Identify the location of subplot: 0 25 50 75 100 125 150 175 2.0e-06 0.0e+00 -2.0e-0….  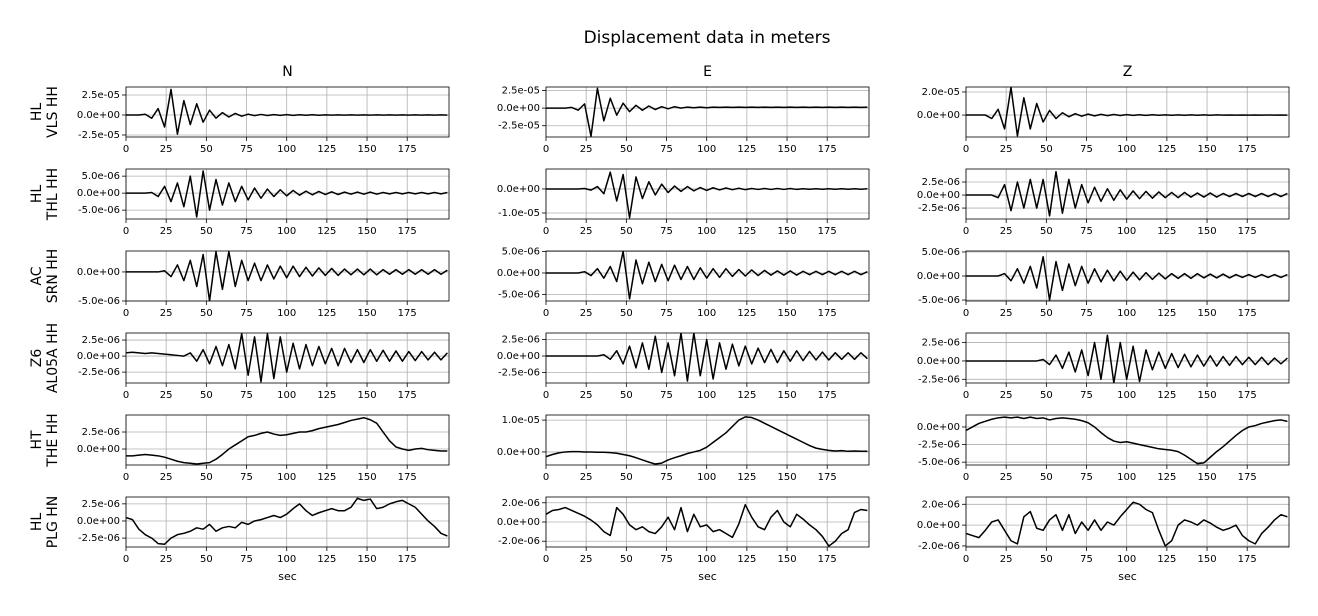
(1103, 539).